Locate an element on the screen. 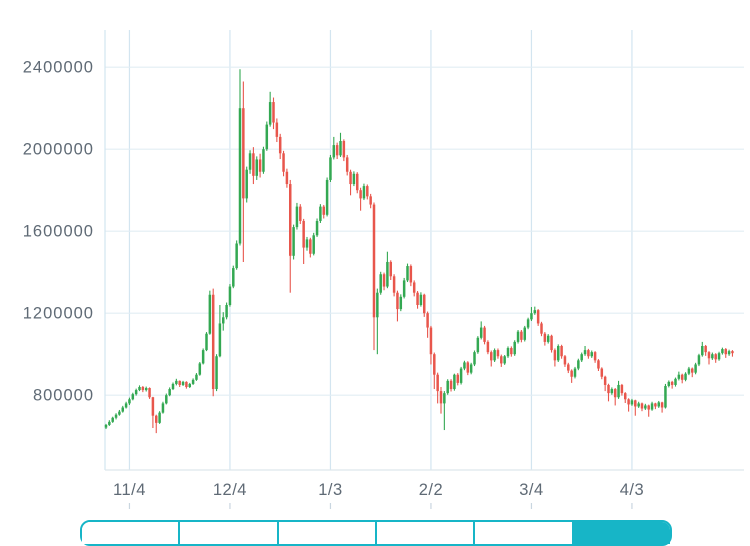  y-axis-tick-label: 1600000 is located at coordinates (58, 232).